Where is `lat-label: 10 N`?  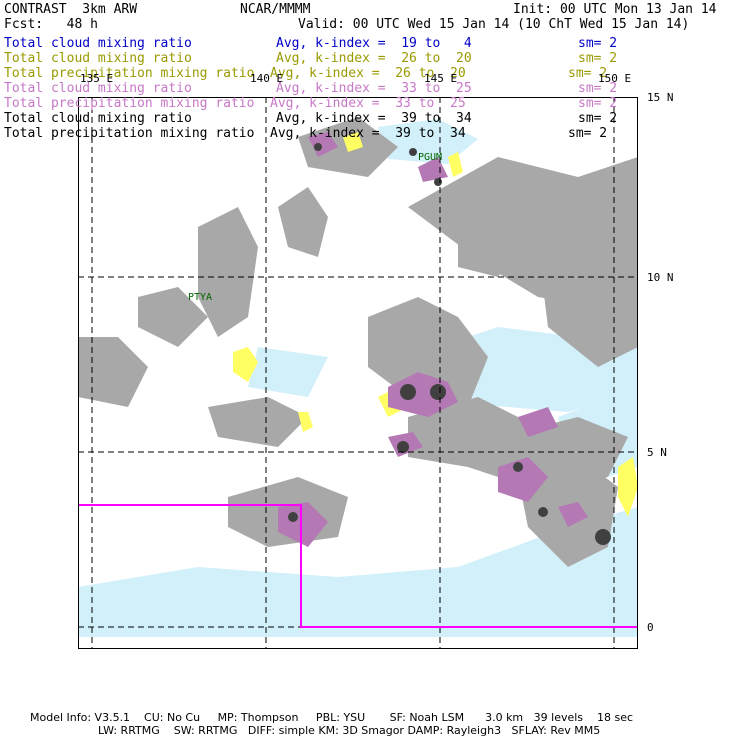
lat-label: 10 N is located at coordinates (660, 277).